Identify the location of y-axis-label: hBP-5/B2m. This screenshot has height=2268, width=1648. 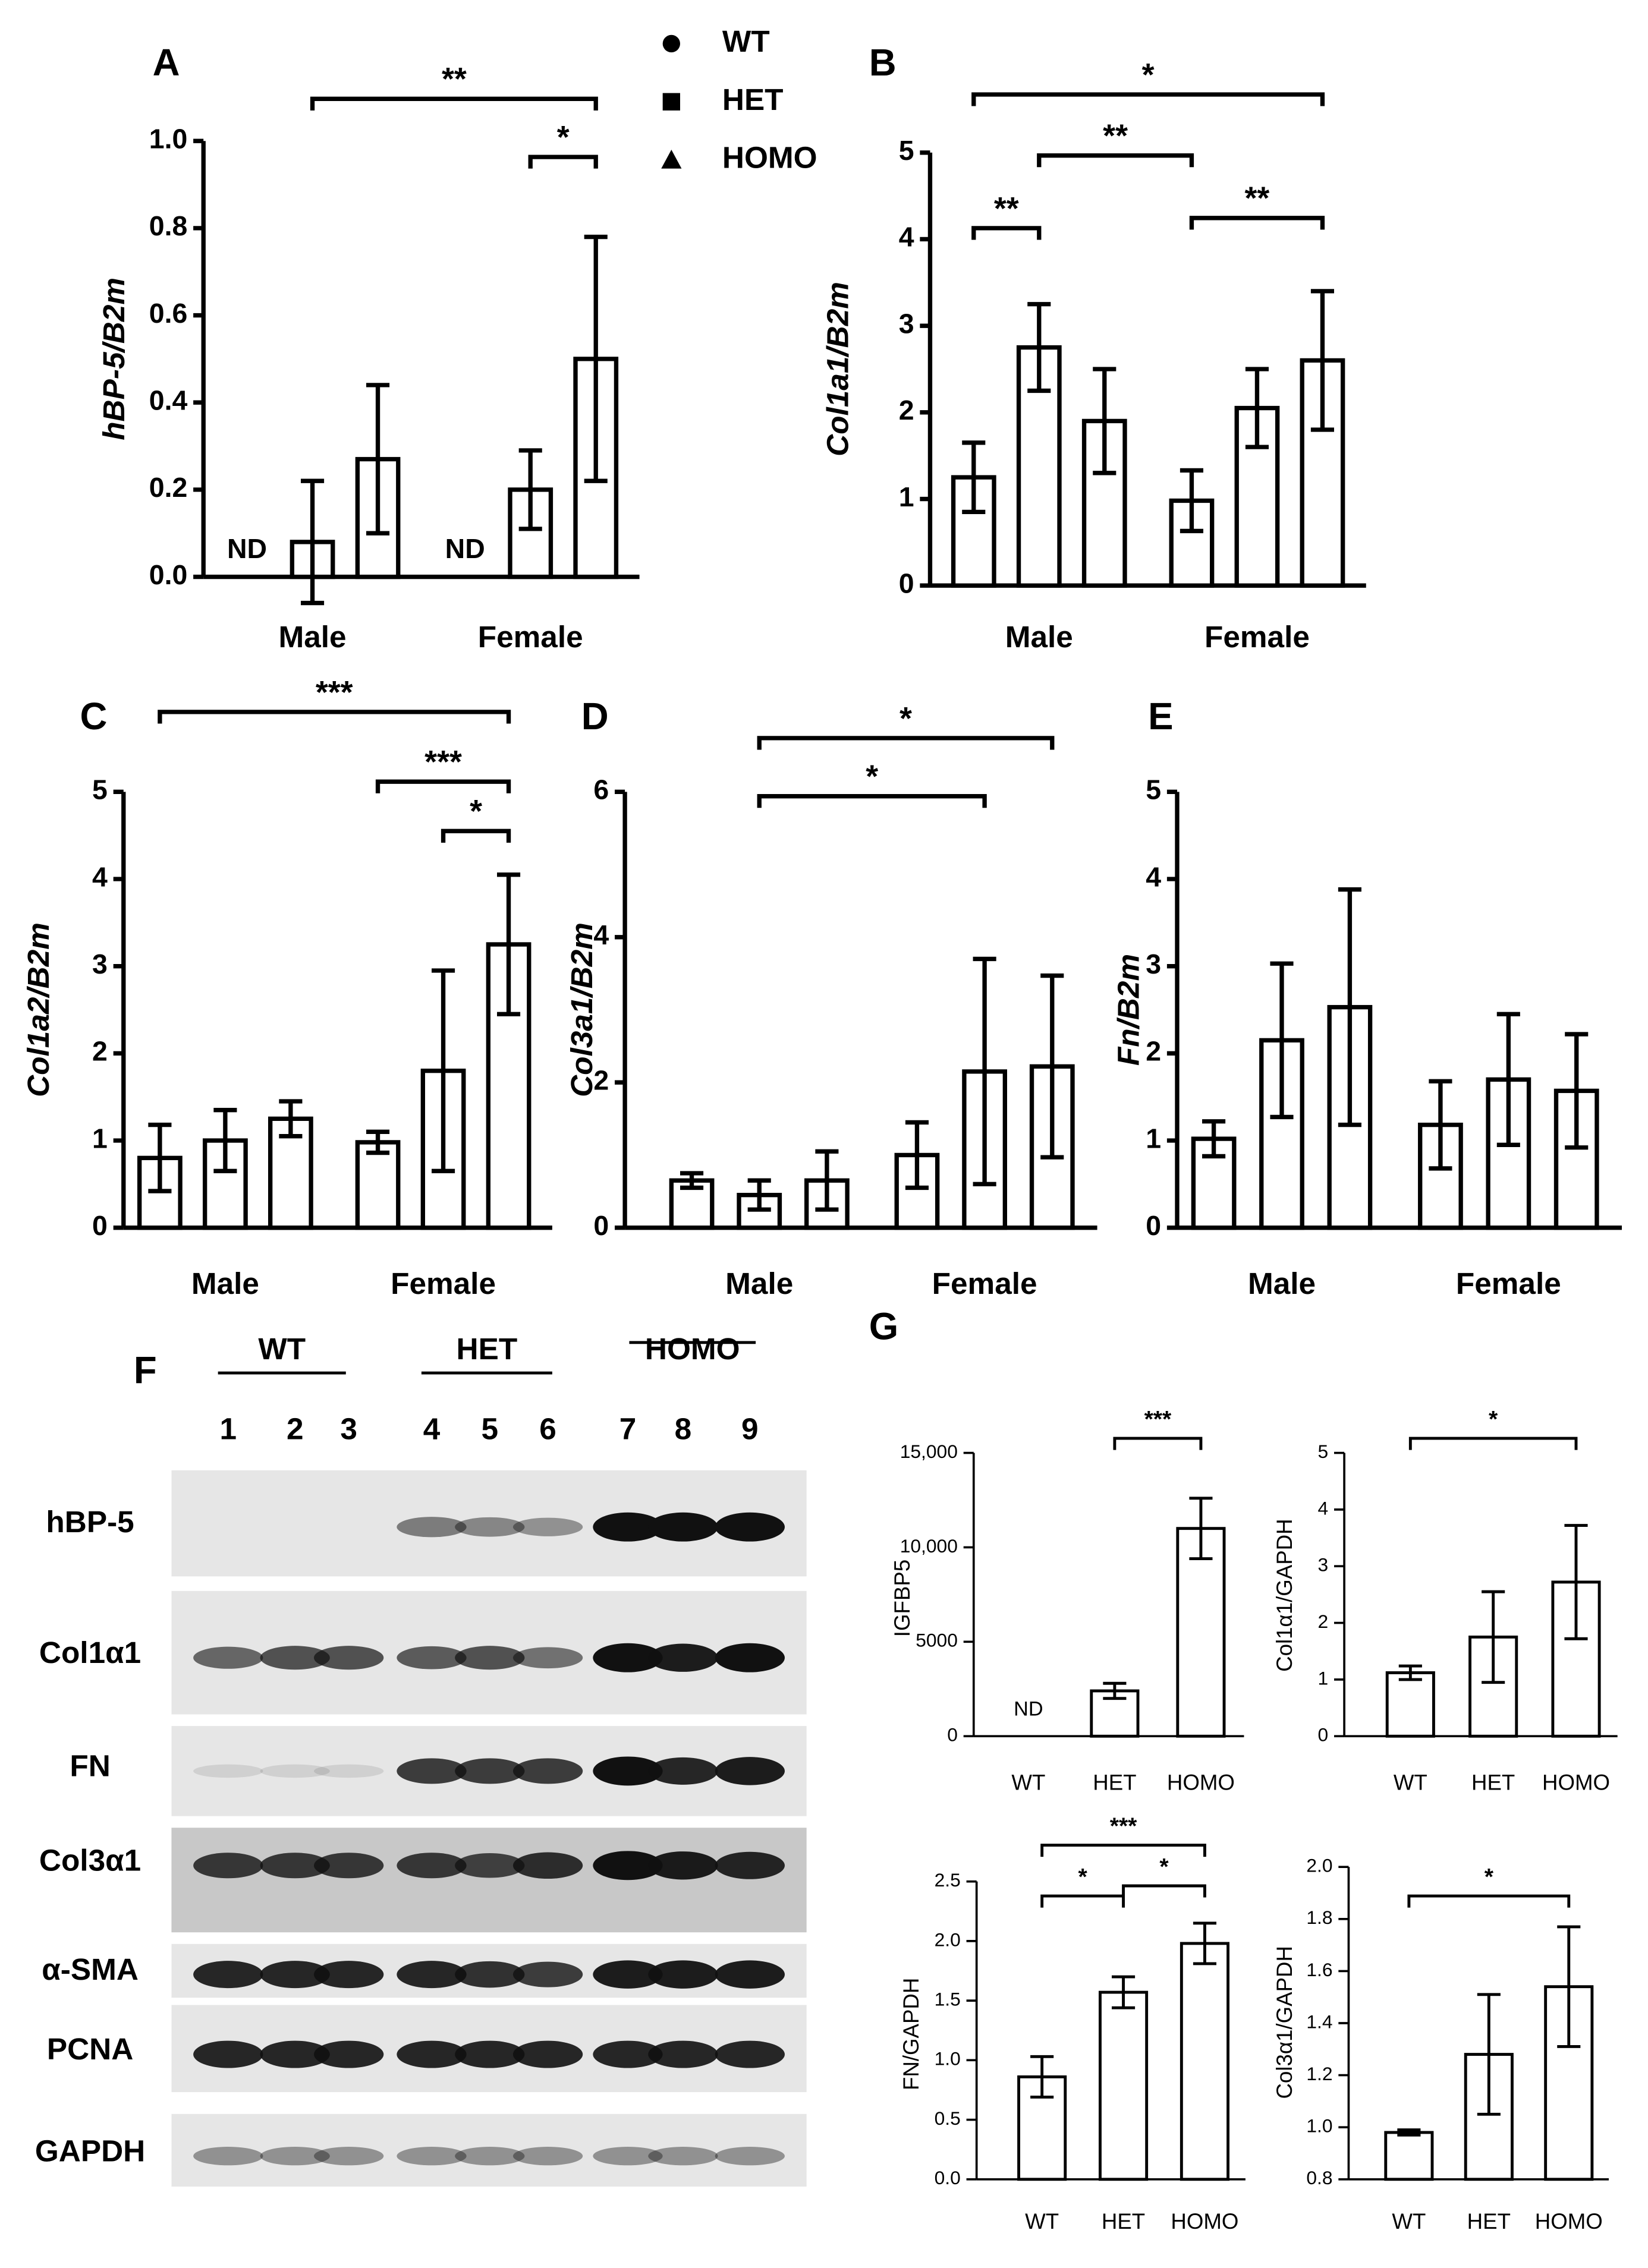
(114, 359).